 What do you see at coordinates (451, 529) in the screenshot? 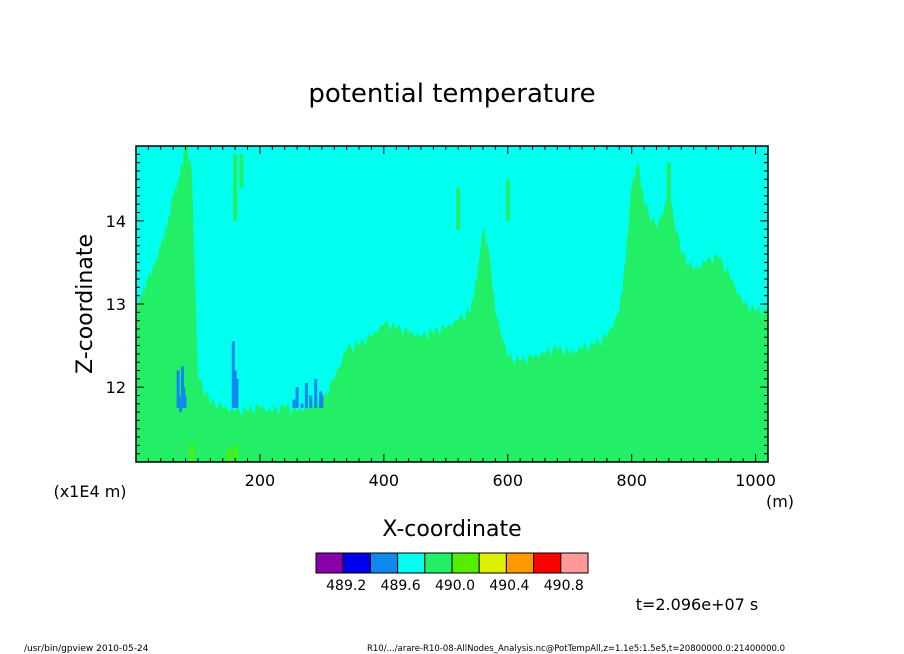
I see `x-axis-label: X-coordinate` at bounding box center [451, 529].